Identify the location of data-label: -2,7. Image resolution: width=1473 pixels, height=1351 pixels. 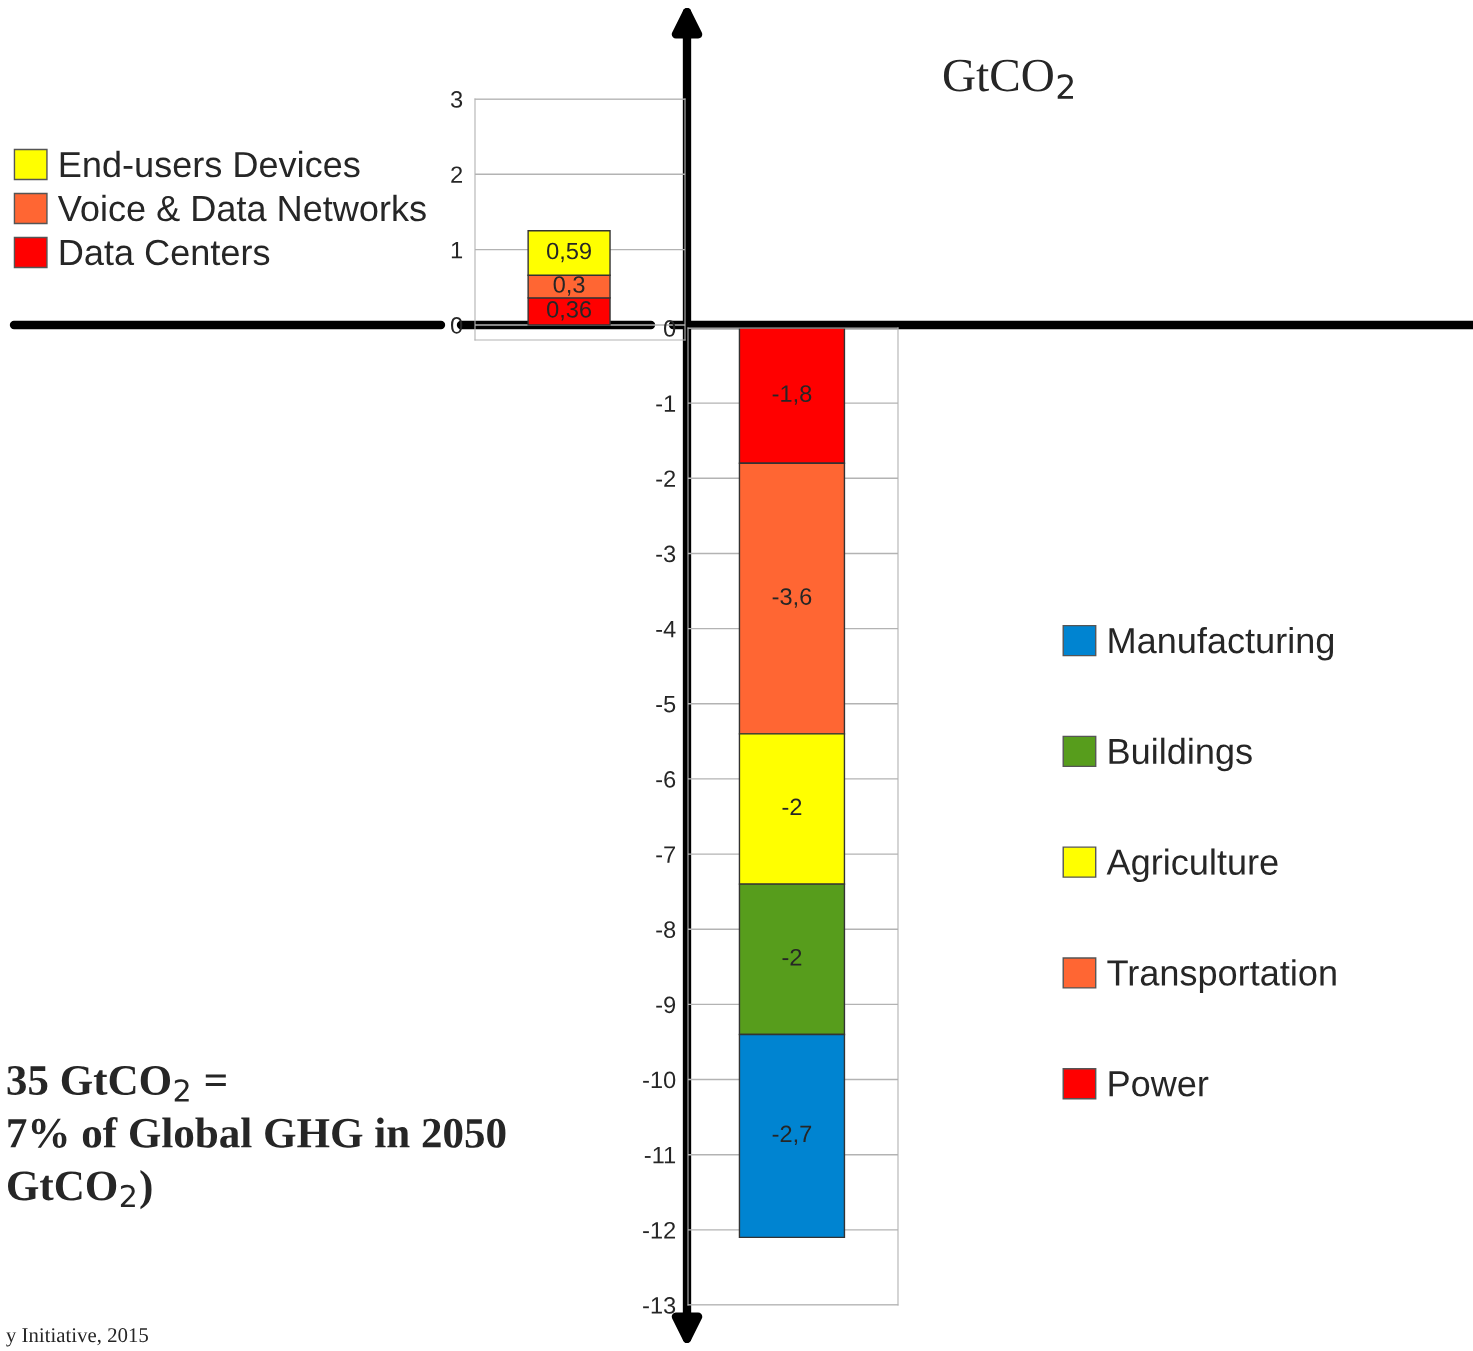
(792, 1135).